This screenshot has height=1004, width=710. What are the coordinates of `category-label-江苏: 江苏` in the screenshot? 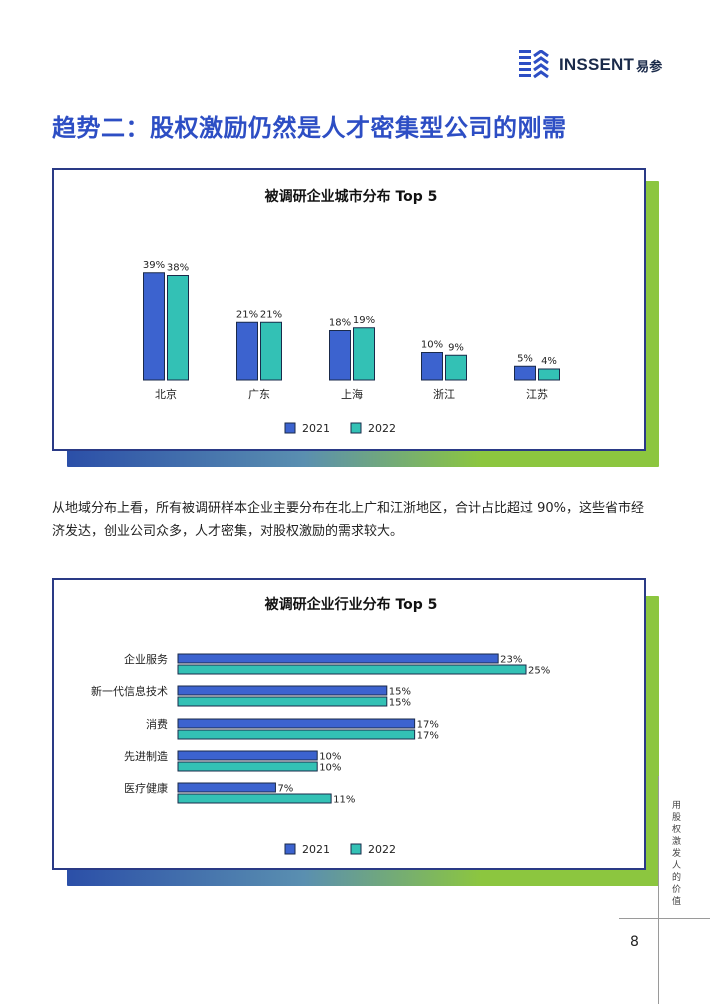 It's located at (537, 394).